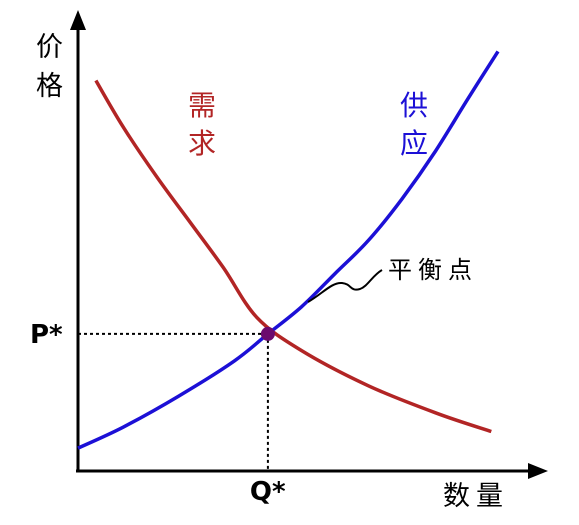 The height and width of the screenshot is (525, 579). I want to click on svg-text: 格, so click(49, 86).